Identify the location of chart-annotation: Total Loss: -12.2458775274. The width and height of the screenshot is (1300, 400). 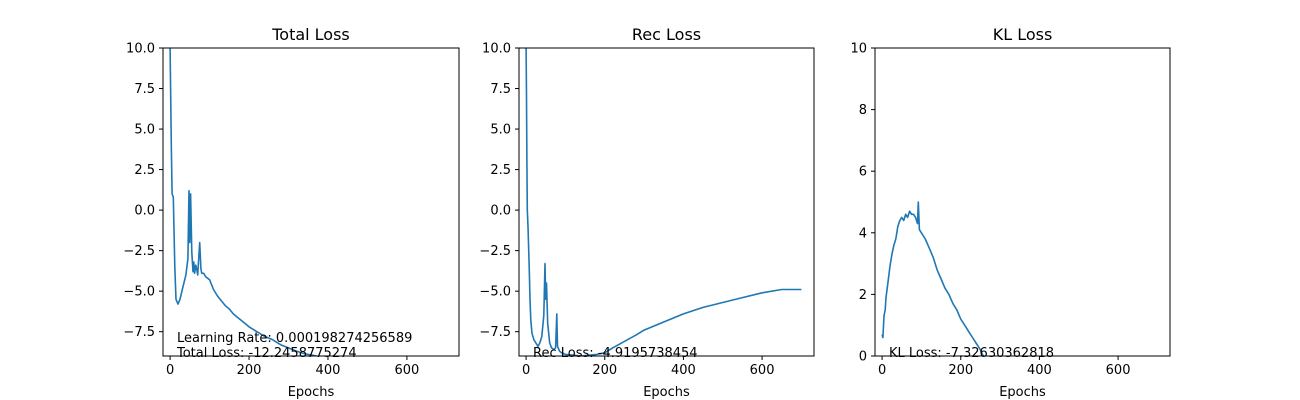
(266, 353).